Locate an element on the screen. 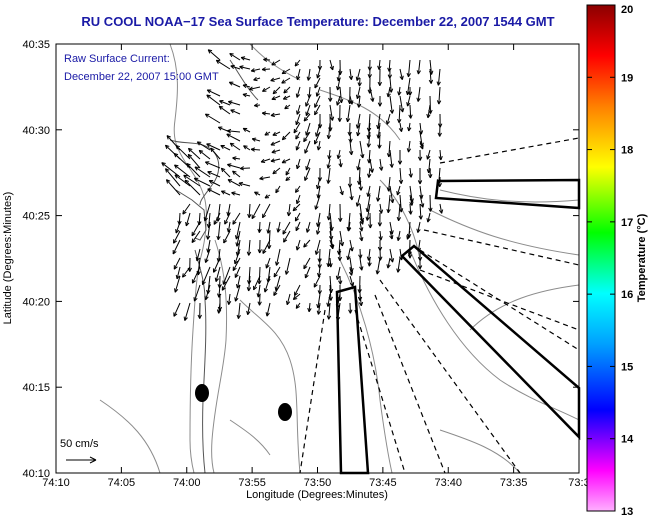 The image size is (651, 518). colorbar-tick-label: 18 is located at coordinates (627, 151).